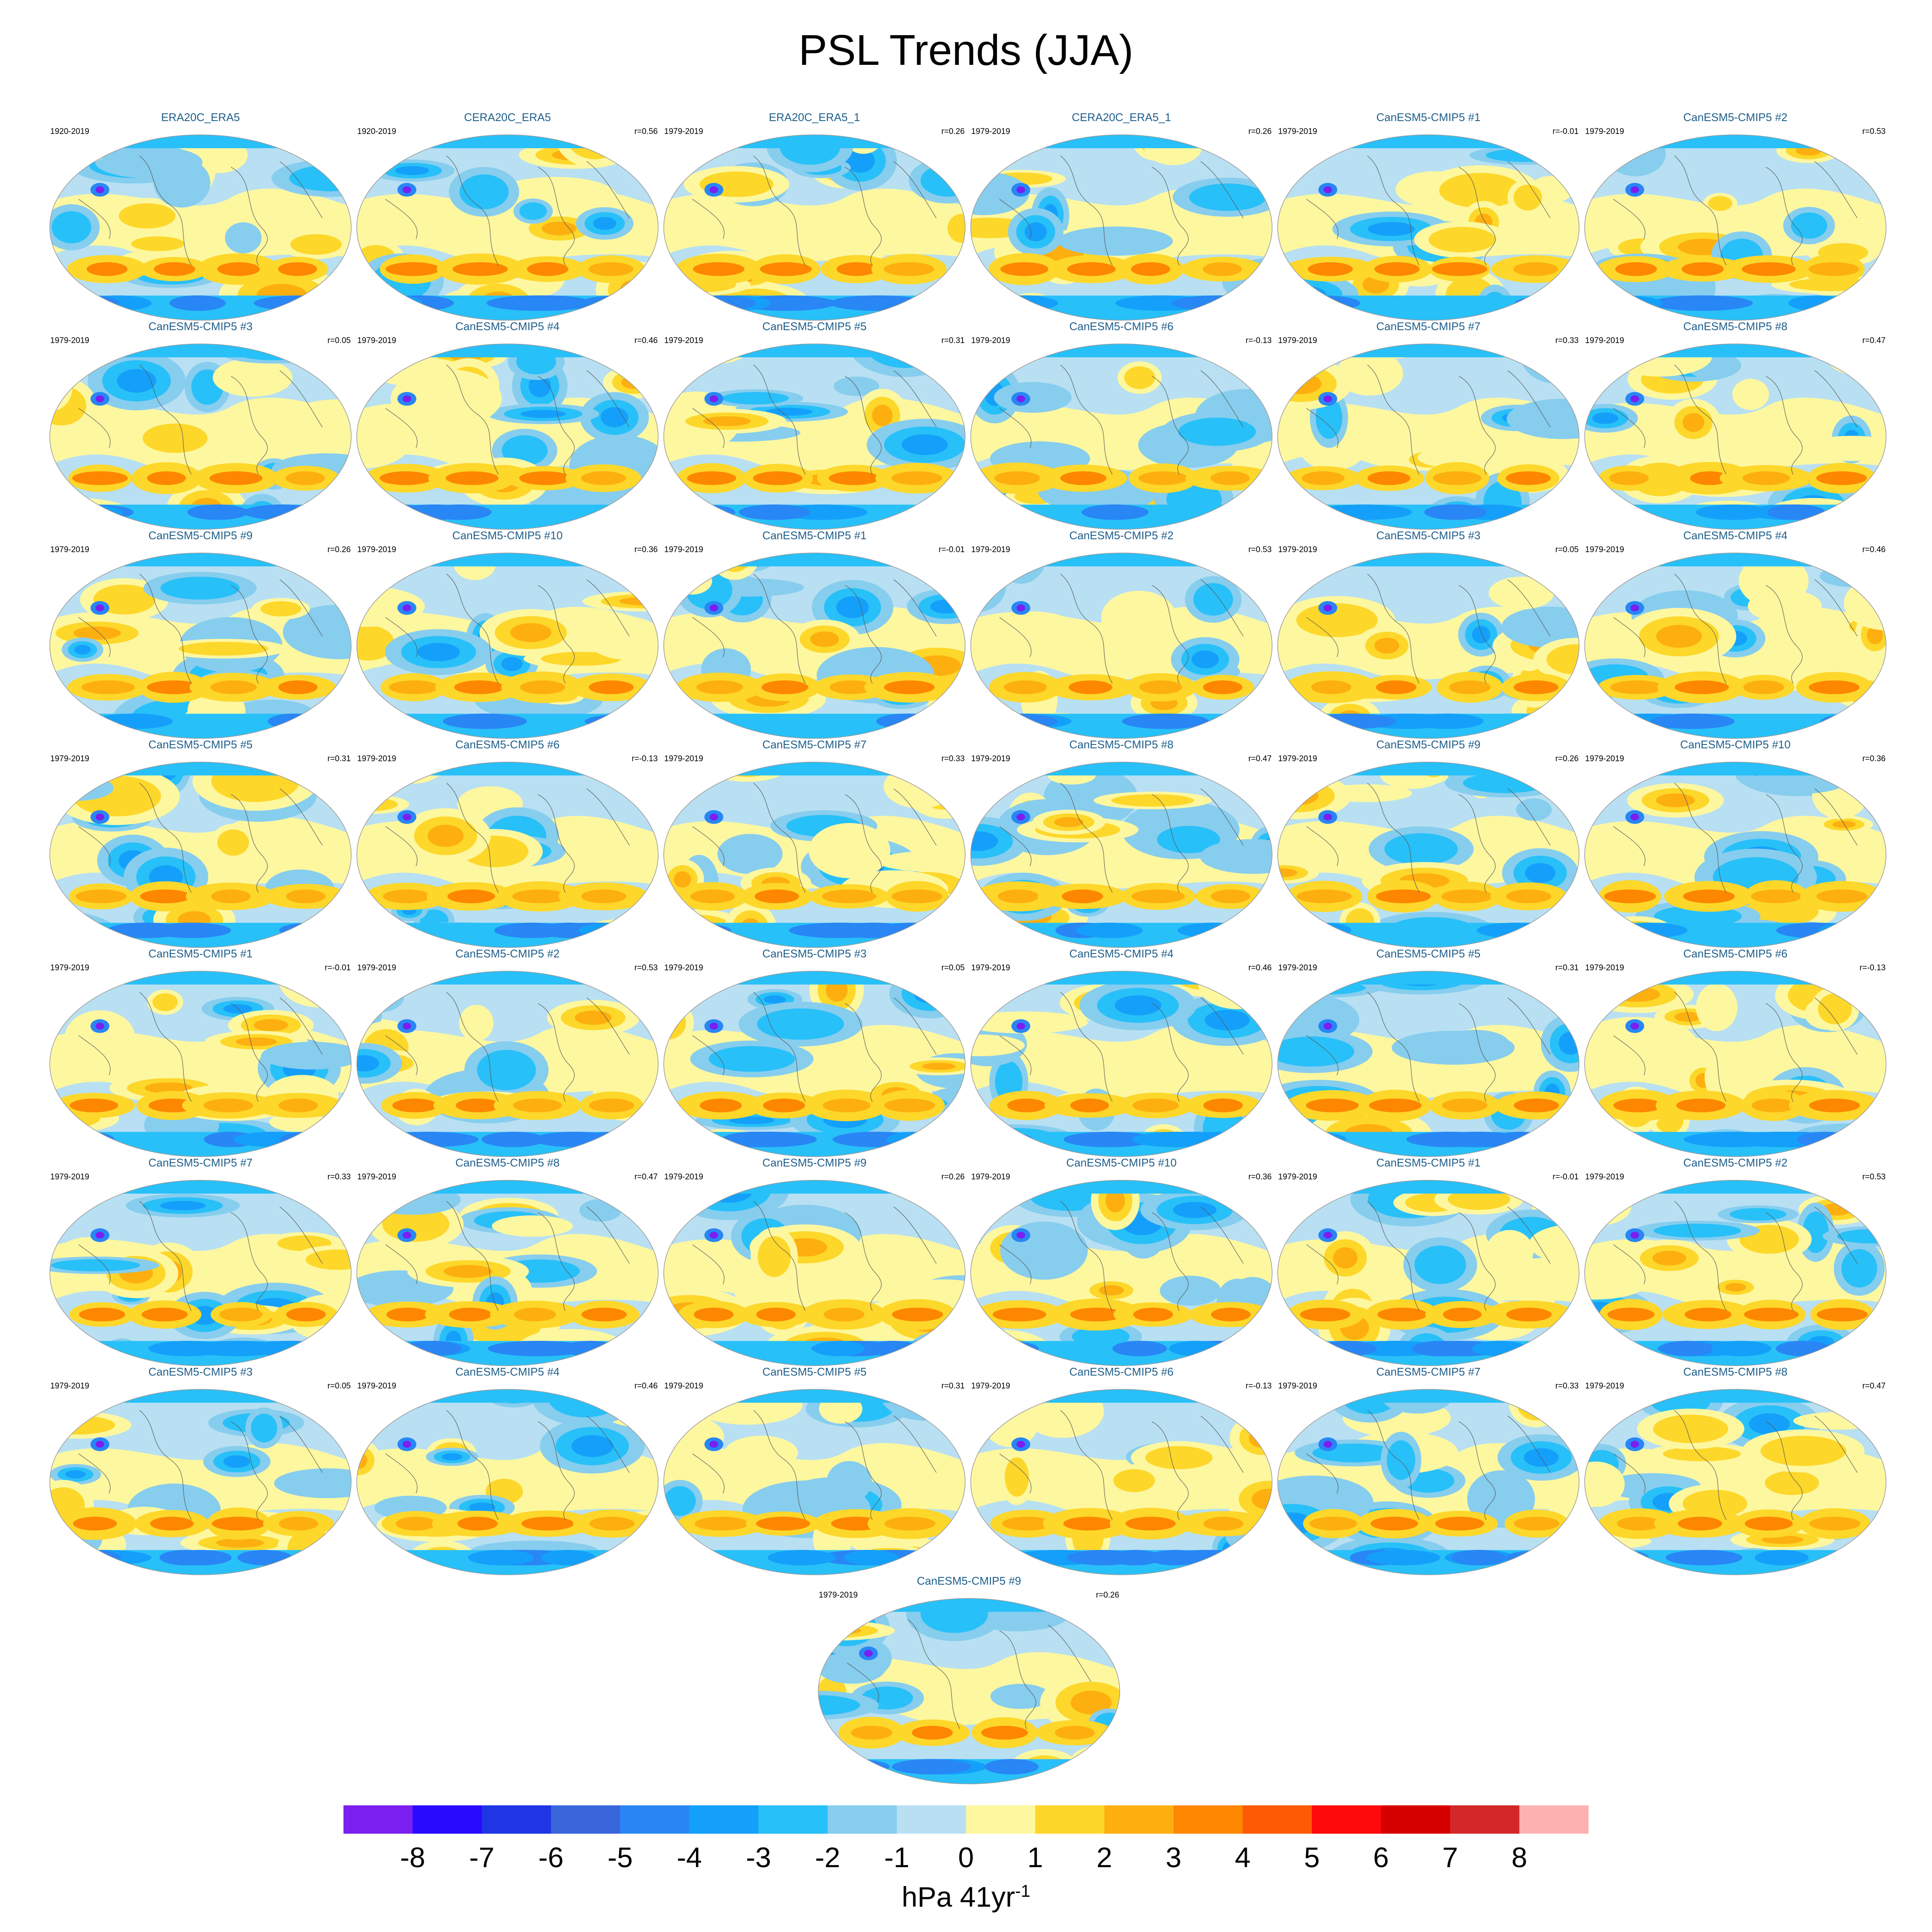 The width and height of the screenshot is (1932, 1932). I want to click on colorbar-tick-label: 2, so click(1104, 1857).